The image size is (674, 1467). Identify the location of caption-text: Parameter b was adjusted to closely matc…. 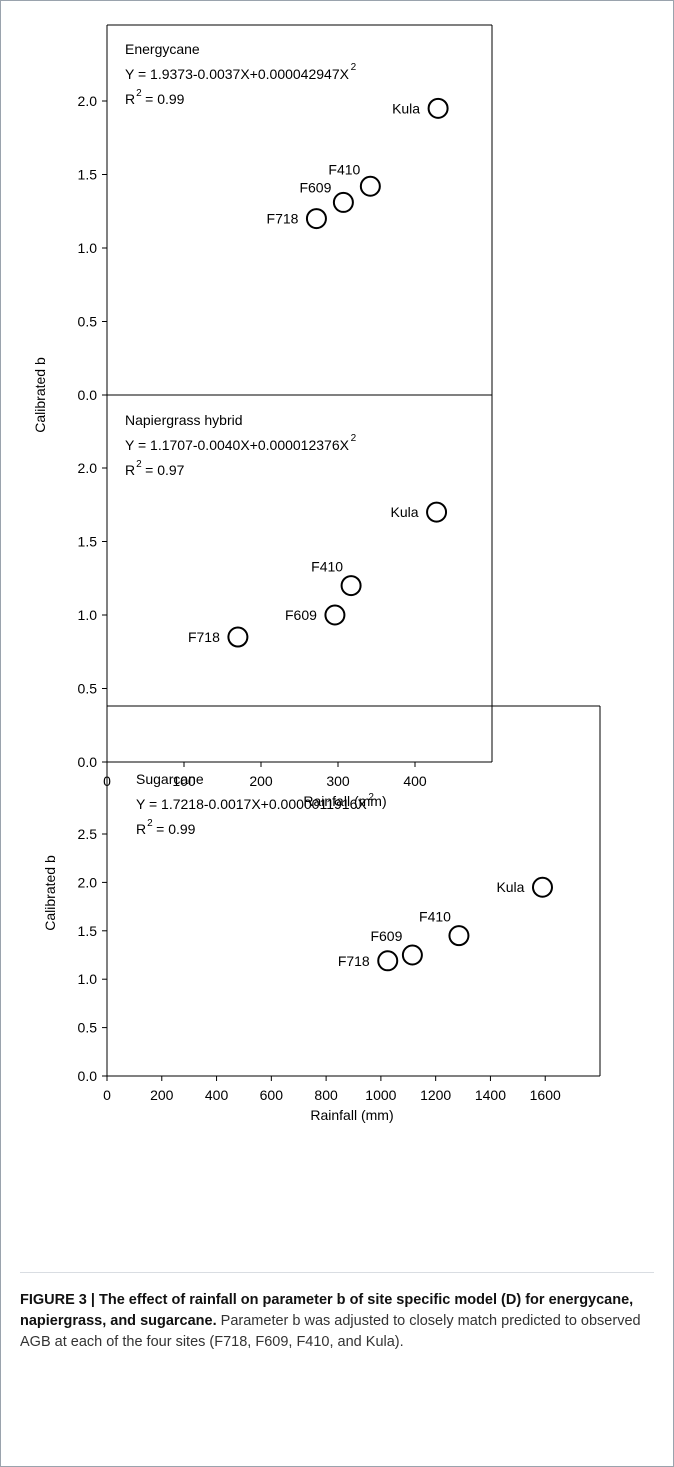
(330, 1331).